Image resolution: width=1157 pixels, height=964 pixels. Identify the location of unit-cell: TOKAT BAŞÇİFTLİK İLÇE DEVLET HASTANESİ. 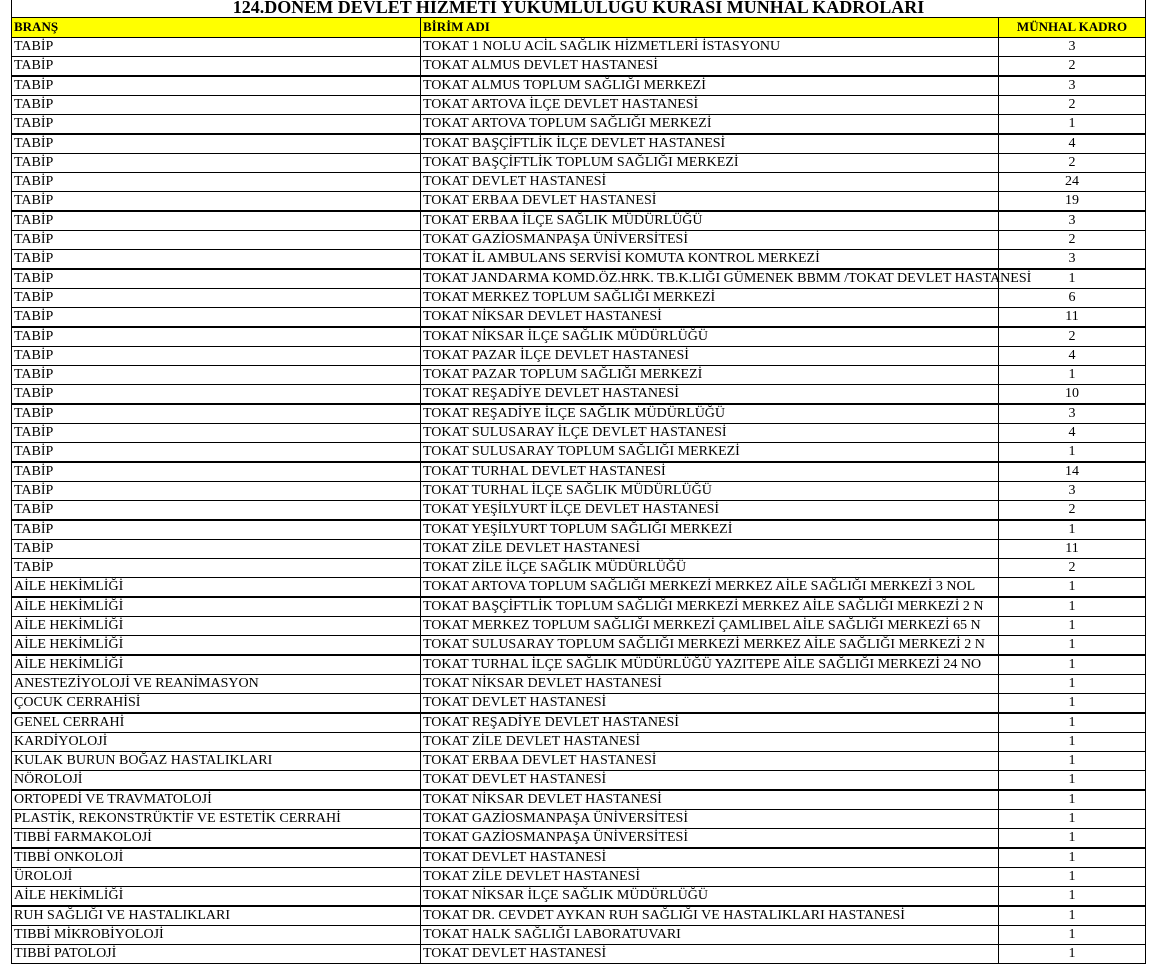
(709, 144).